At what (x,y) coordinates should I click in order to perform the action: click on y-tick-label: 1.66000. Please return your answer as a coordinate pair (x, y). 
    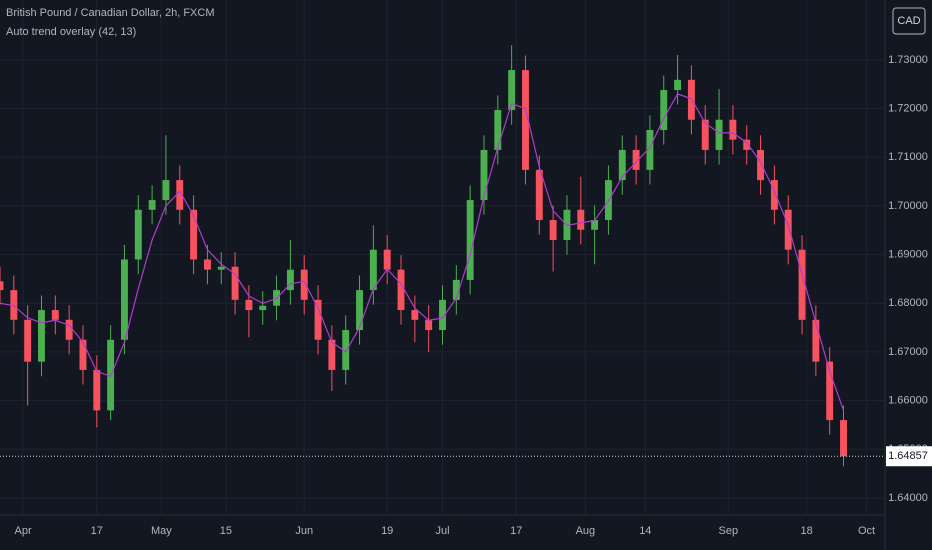
    Looking at the image, I should click on (908, 401).